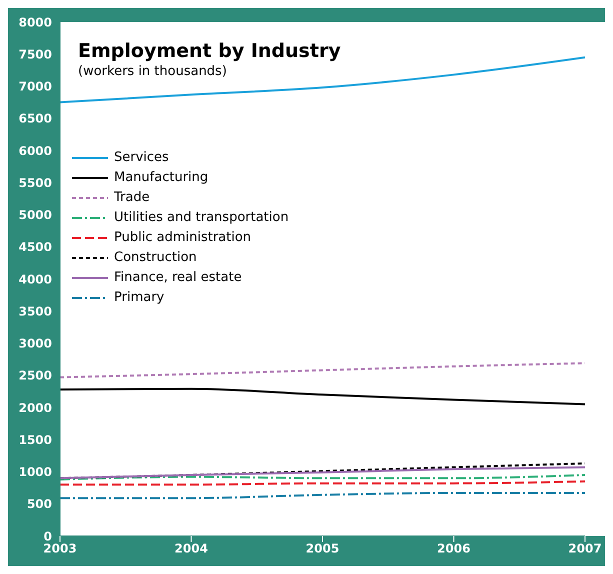 This screenshot has width=613, height=574. What do you see at coordinates (155, 258) in the screenshot?
I see `legend-label: Construction` at bounding box center [155, 258].